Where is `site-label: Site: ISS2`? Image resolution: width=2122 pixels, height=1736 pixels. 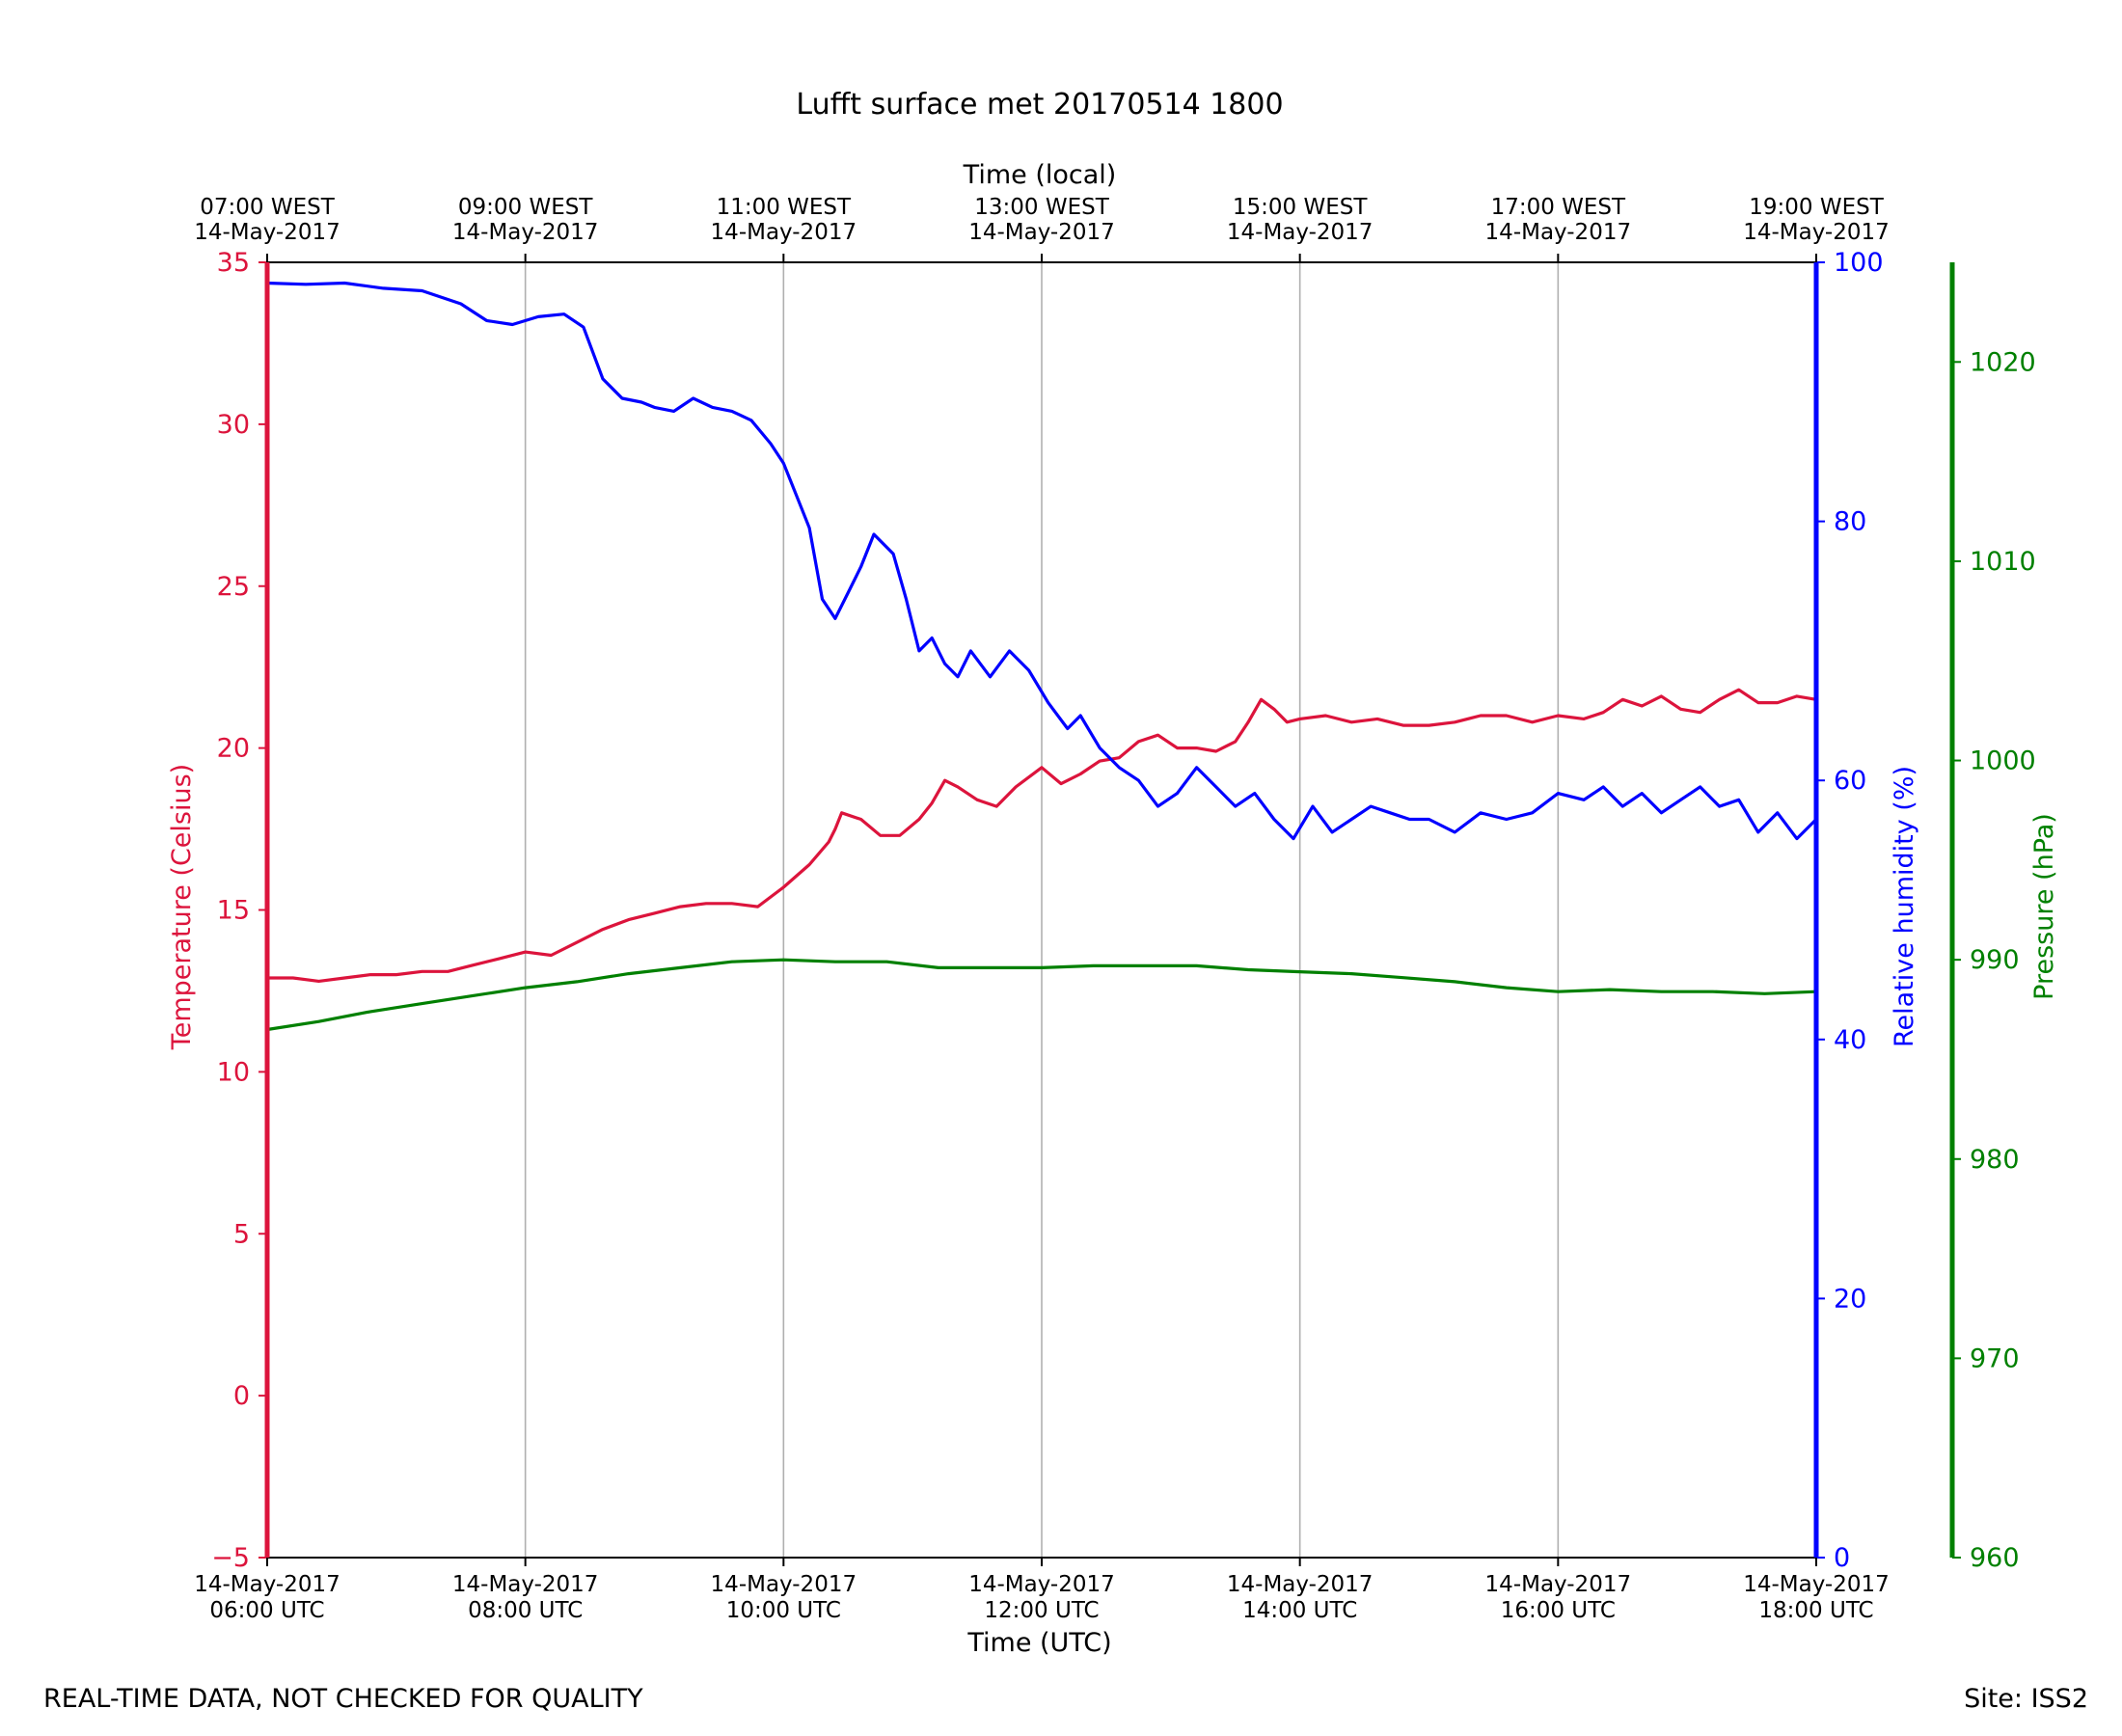 site-label: Site: ISS2 is located at coordinates (2026, 1699).